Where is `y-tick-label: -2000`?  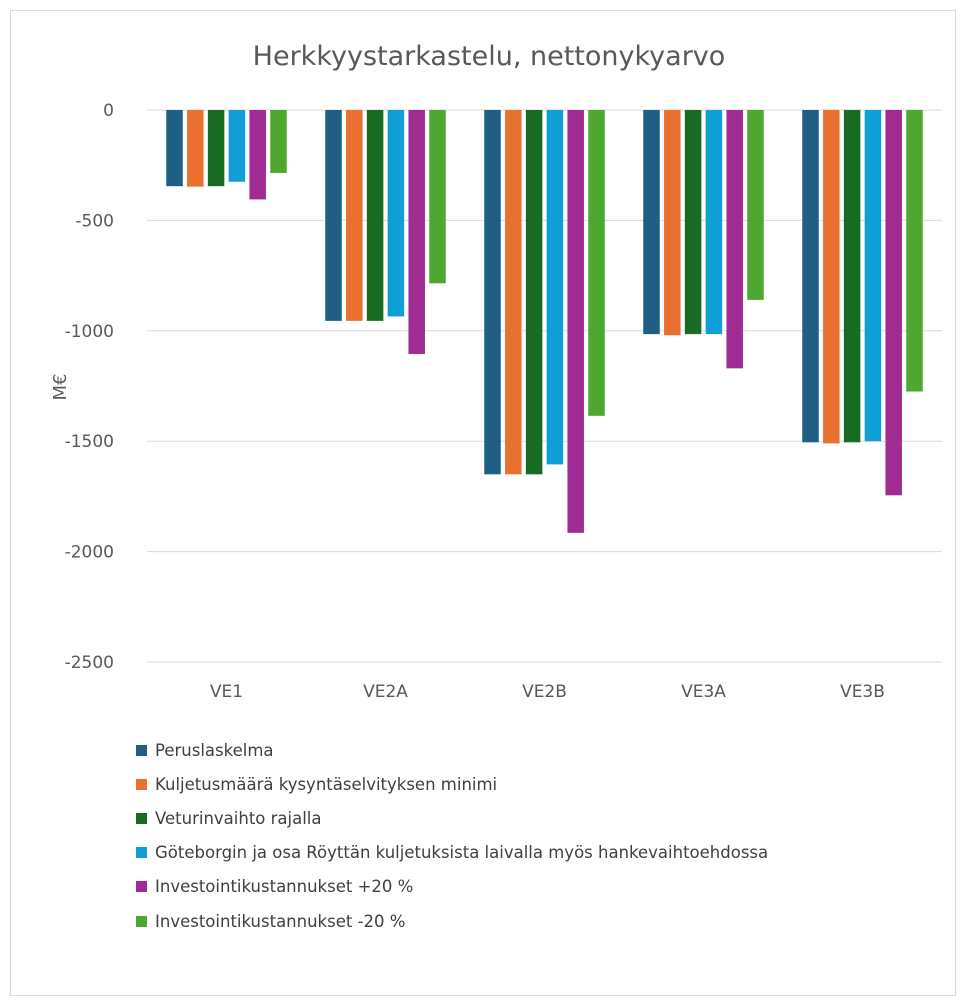
y-tick-label: -2000 is located at coordinates (89, 553).